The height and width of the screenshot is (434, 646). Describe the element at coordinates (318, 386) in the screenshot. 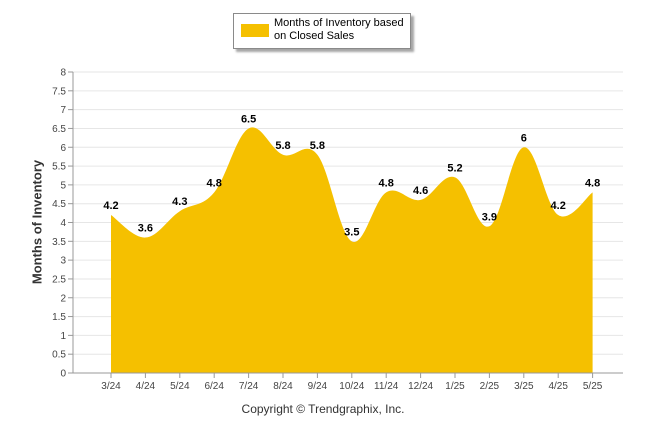

I see `x-tick-label: 9/24` at that location.